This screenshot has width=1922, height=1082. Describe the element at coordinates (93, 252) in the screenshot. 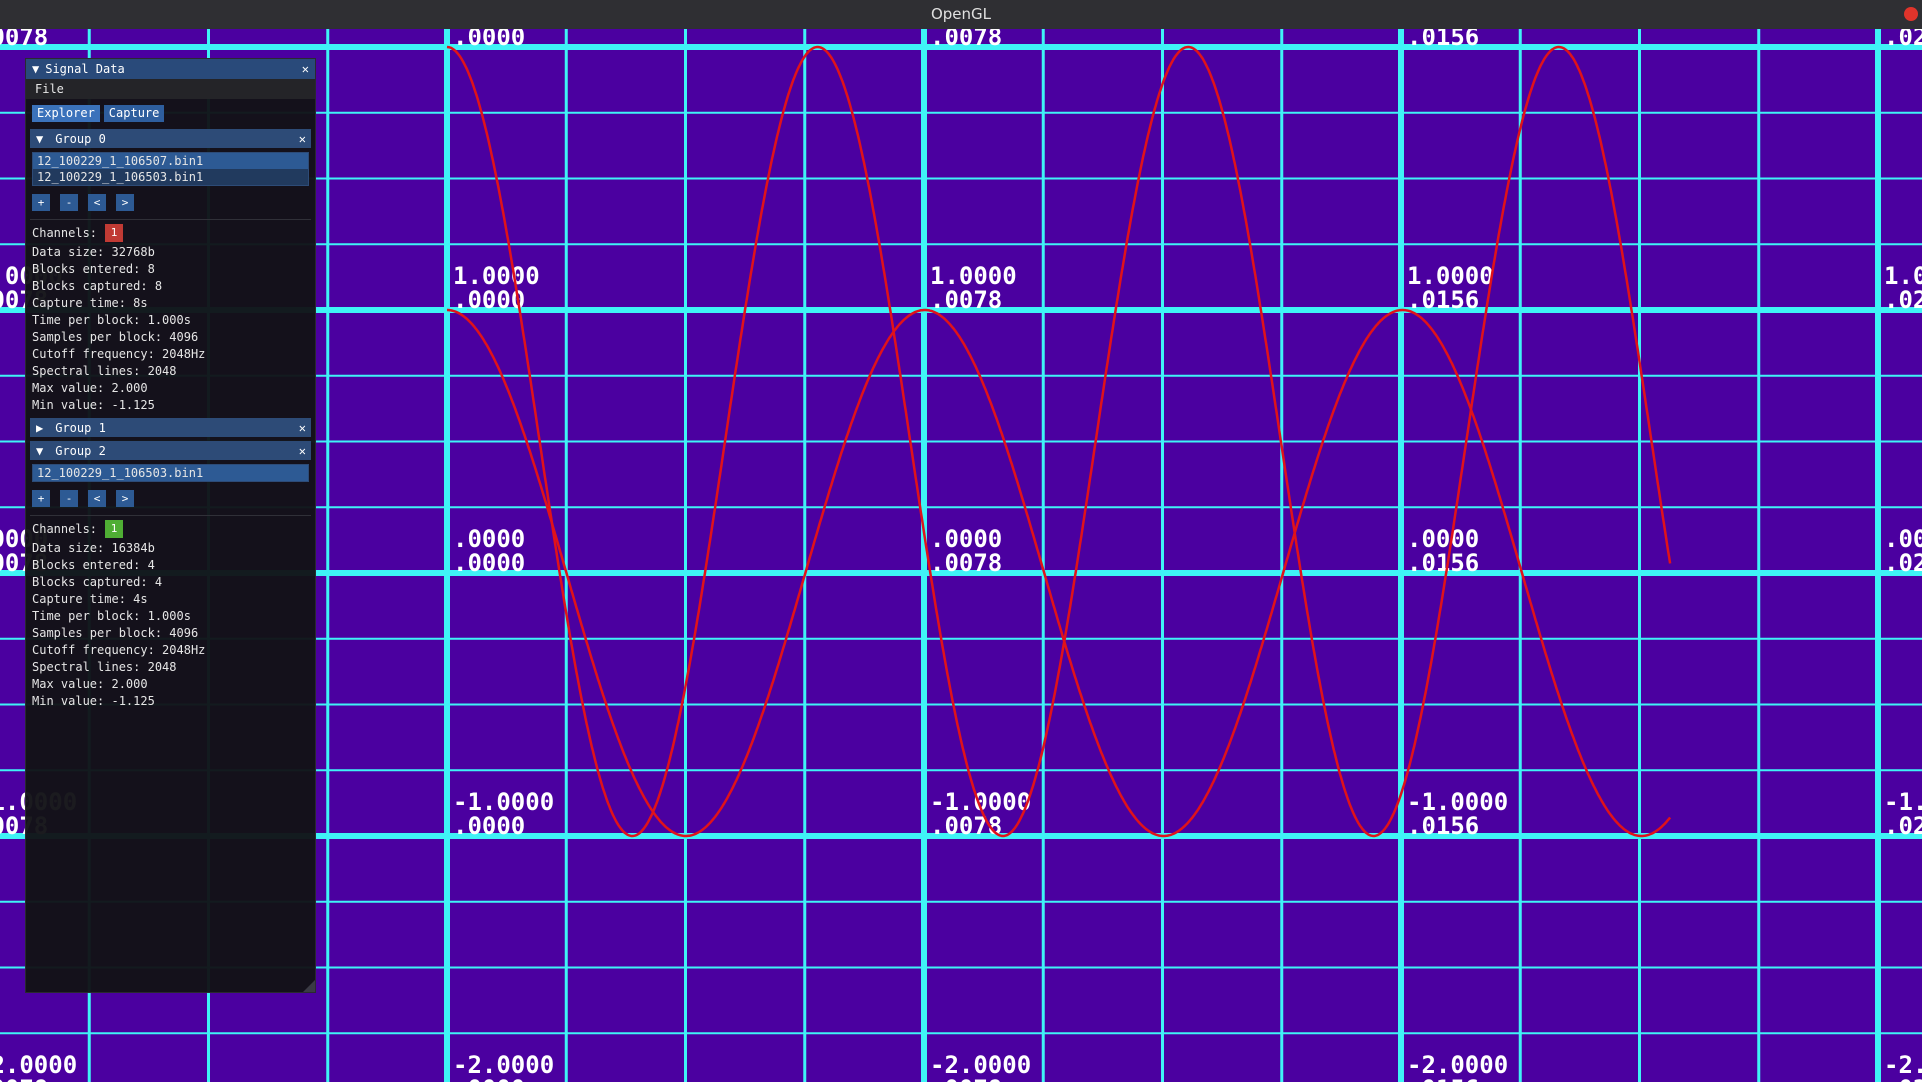

I see `stat-data-size: Data size: 32768b` at that location.